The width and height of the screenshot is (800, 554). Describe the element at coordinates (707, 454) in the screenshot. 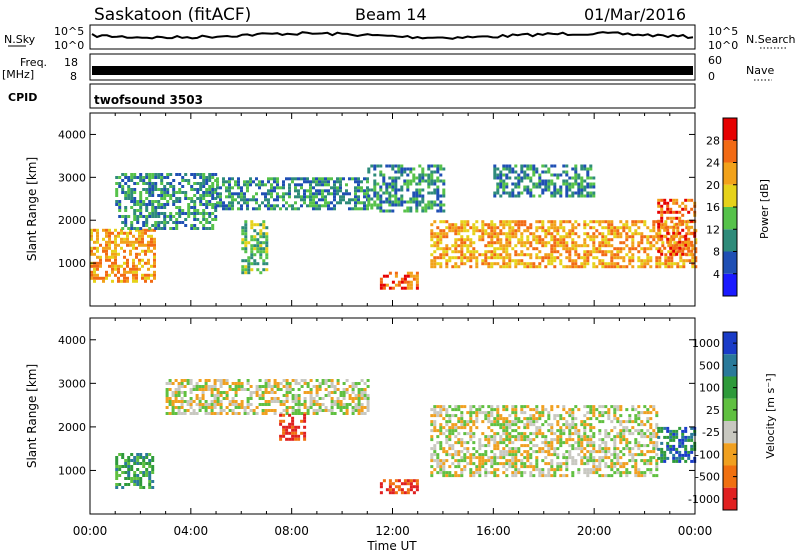

I see `colorbar-tick-label: -100` at that location.